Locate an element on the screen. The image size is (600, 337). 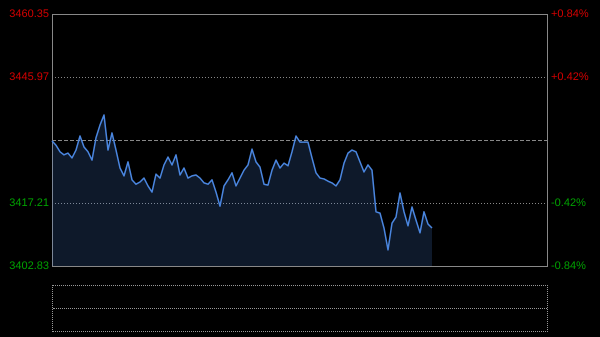
y2-tick-label: +0.42% is located at coordinates (570, 77).